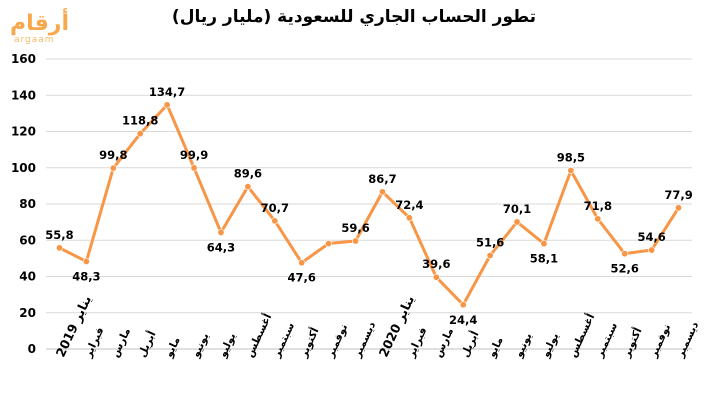 The image size is (708, 418). Describe the element at coordinates (463, 320) in the screenshot. I see `data-label: 24,4` at that location.